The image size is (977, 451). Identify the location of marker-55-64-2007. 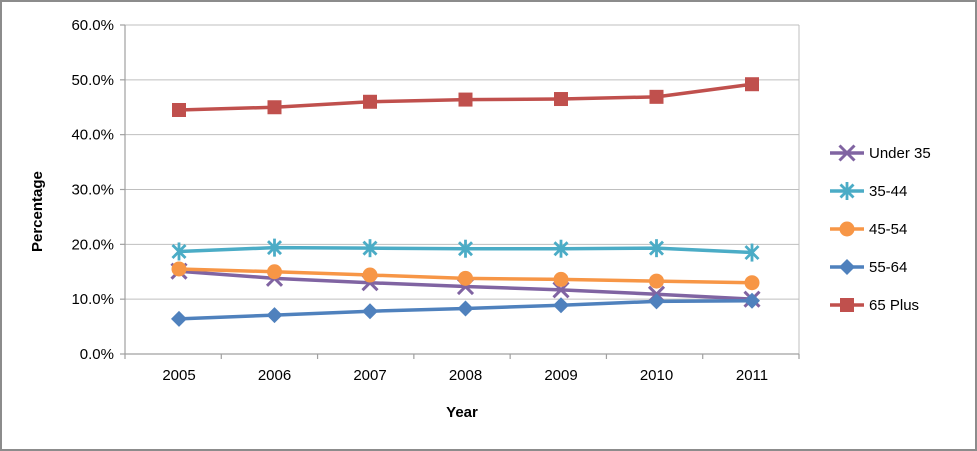
(370, 311).